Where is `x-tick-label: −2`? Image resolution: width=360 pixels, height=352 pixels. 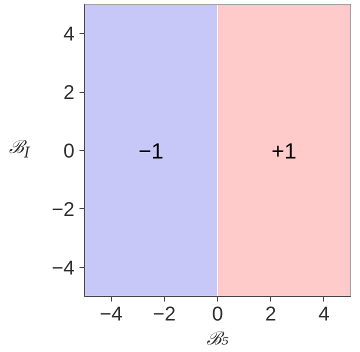 x-tick-label: −2 is located at coordinates (164, 315).